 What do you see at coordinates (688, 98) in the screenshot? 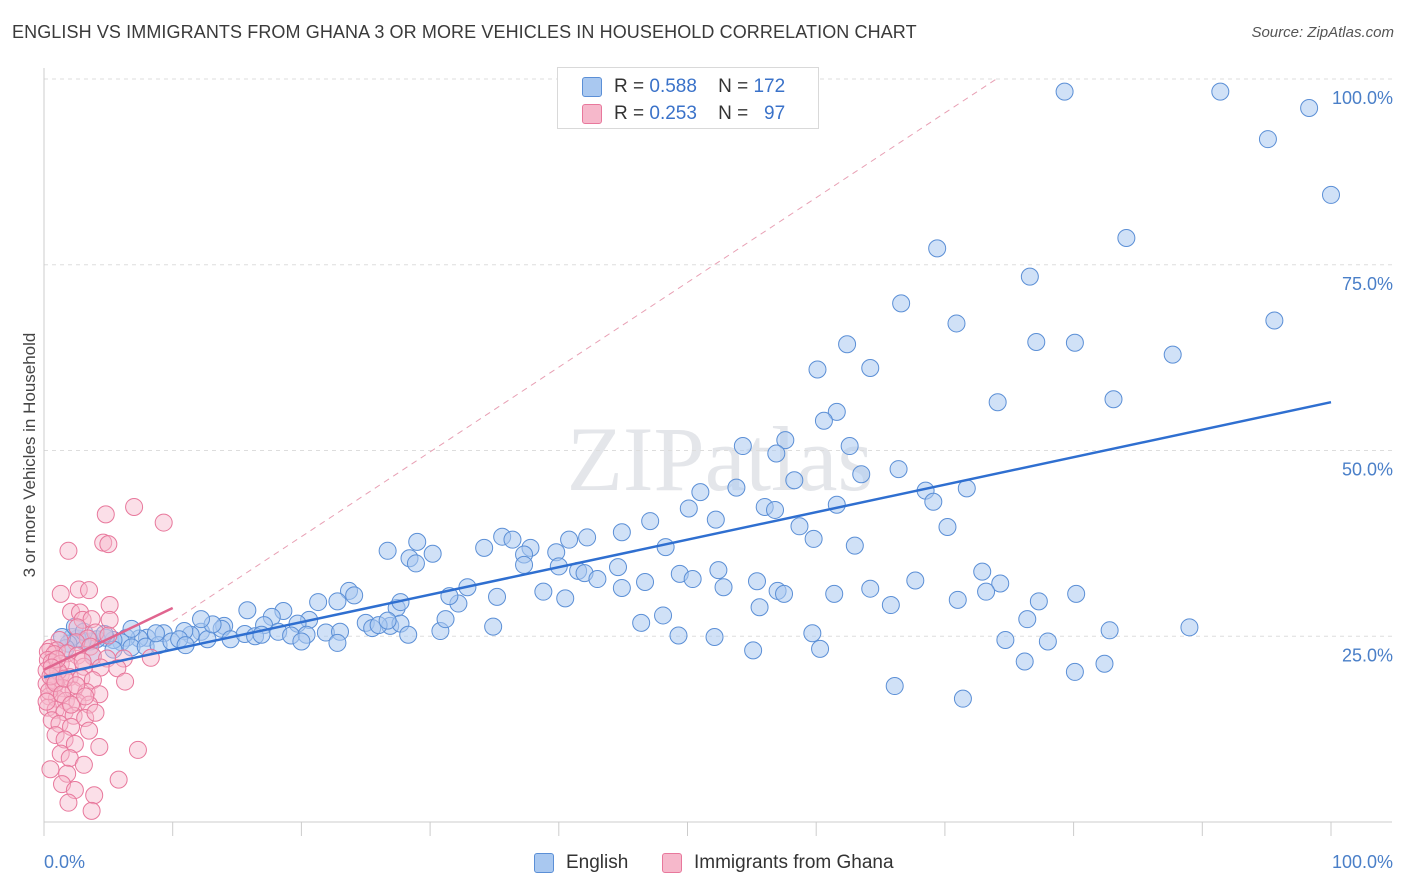
I see `correlation-legend: R = 0.588 N = 172 R = 0.253 N = 97` at bounding box center [688, 98].